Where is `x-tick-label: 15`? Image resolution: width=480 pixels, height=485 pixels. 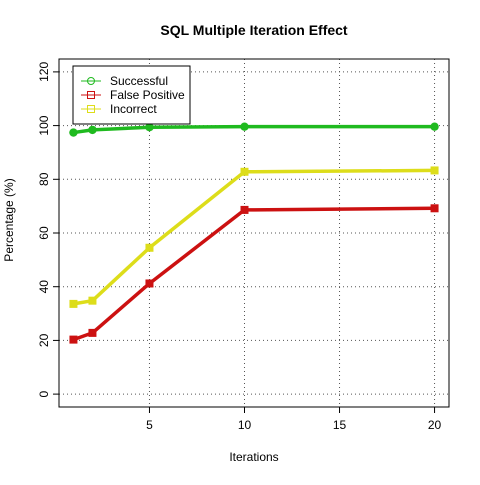
x-tick-label: 15 is located at coordinates (340, 425).